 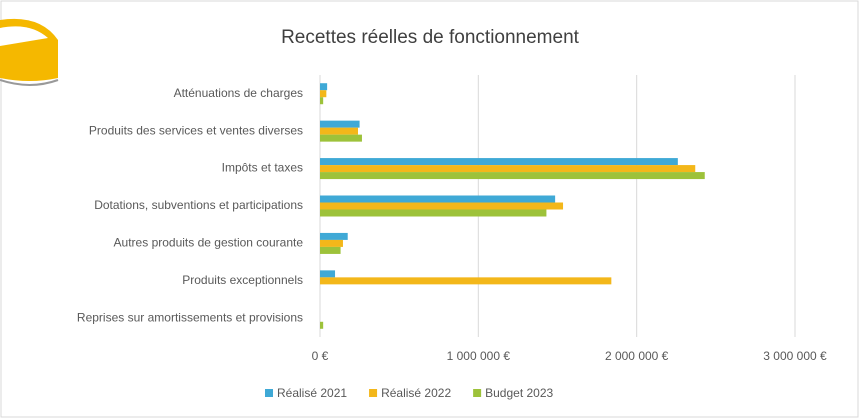 I want to click on x-tick-label: 1 000 000 €, so click(x=479, y=356).